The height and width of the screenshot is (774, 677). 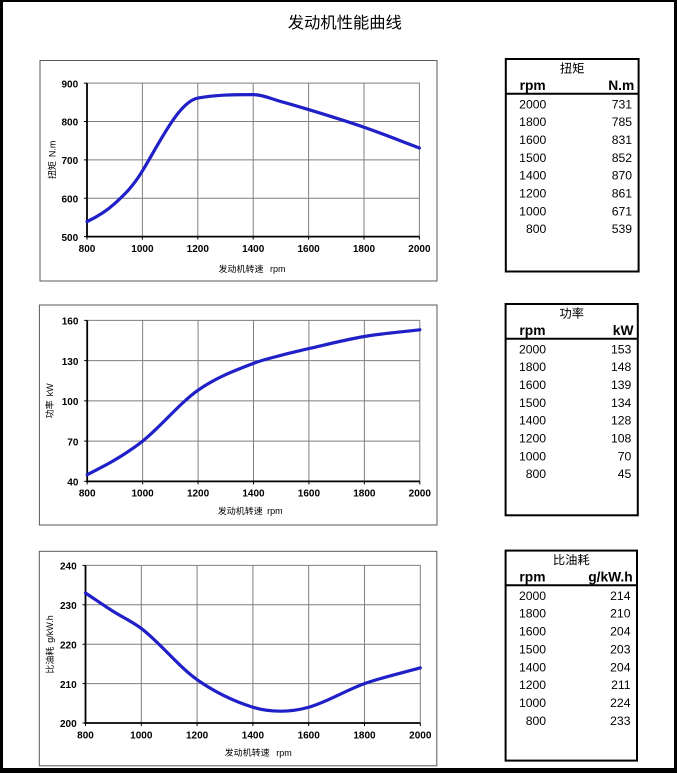 I want to click on svg-text: 731, so click(x=622, y=104).